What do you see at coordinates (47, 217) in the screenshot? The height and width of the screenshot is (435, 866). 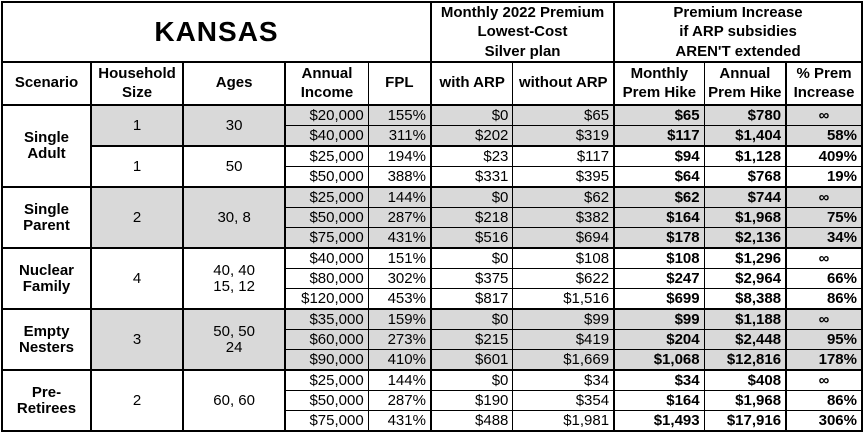 I see `scenario-cell: Single Parent` at bounding box center [47, 217].